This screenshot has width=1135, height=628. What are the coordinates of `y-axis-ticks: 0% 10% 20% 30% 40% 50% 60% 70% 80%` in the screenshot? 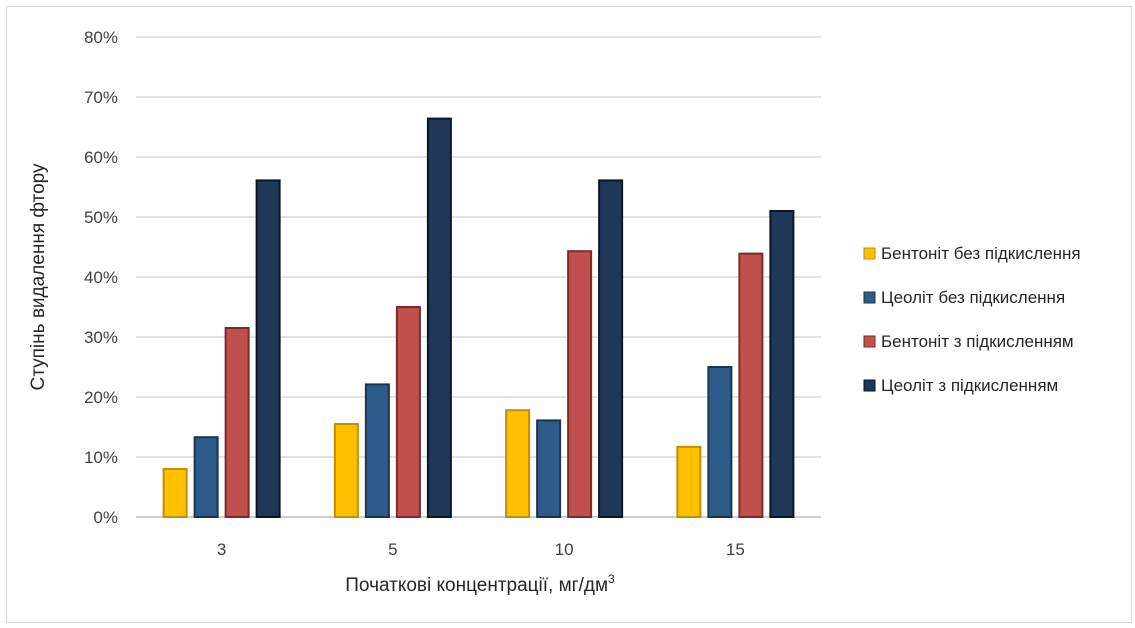 It's located at (101, 277).